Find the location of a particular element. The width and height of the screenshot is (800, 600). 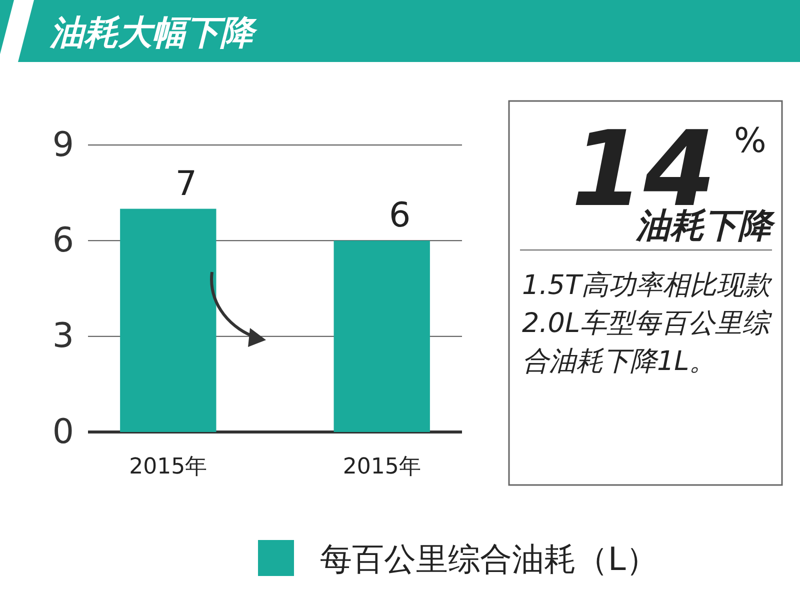

chart-title: 油耗大幅下降 is located at coordinates (153, 33).